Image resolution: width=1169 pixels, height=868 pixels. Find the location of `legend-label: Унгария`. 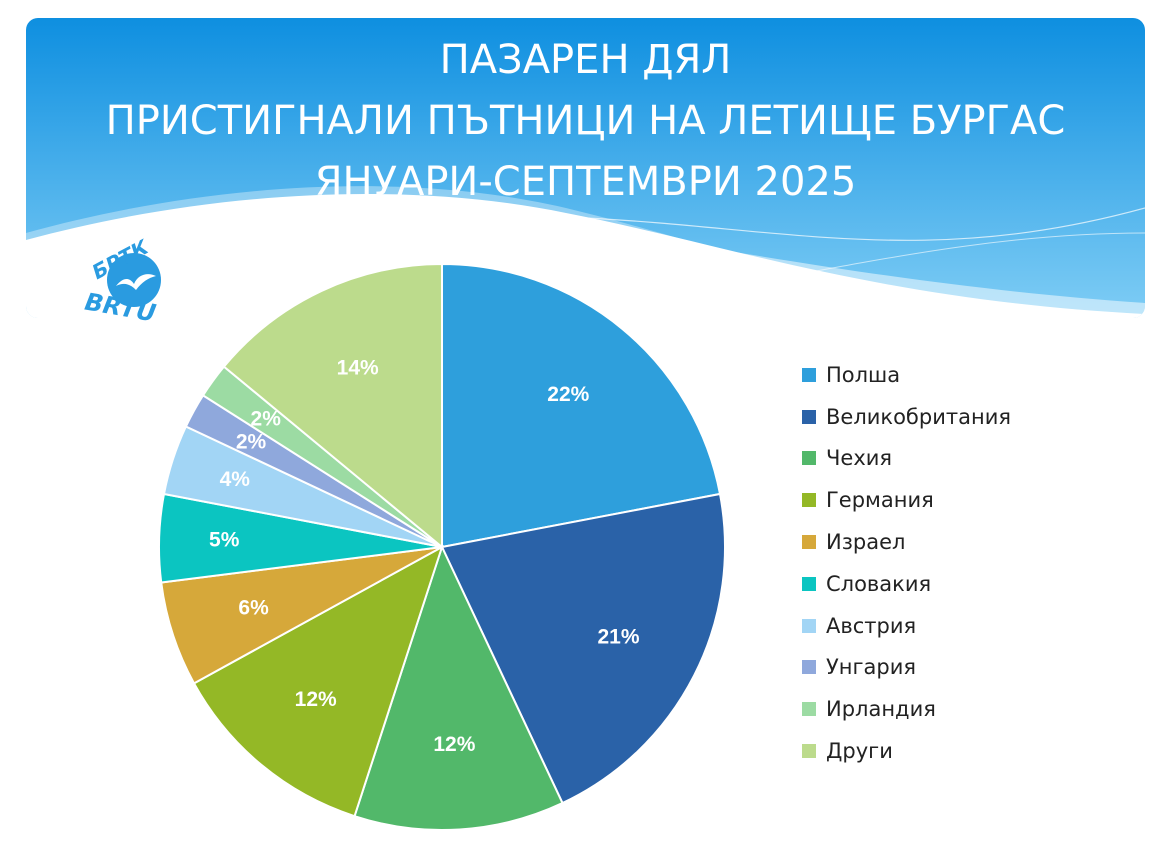

legend-label: Унгария is located at coordinates (871, 667).